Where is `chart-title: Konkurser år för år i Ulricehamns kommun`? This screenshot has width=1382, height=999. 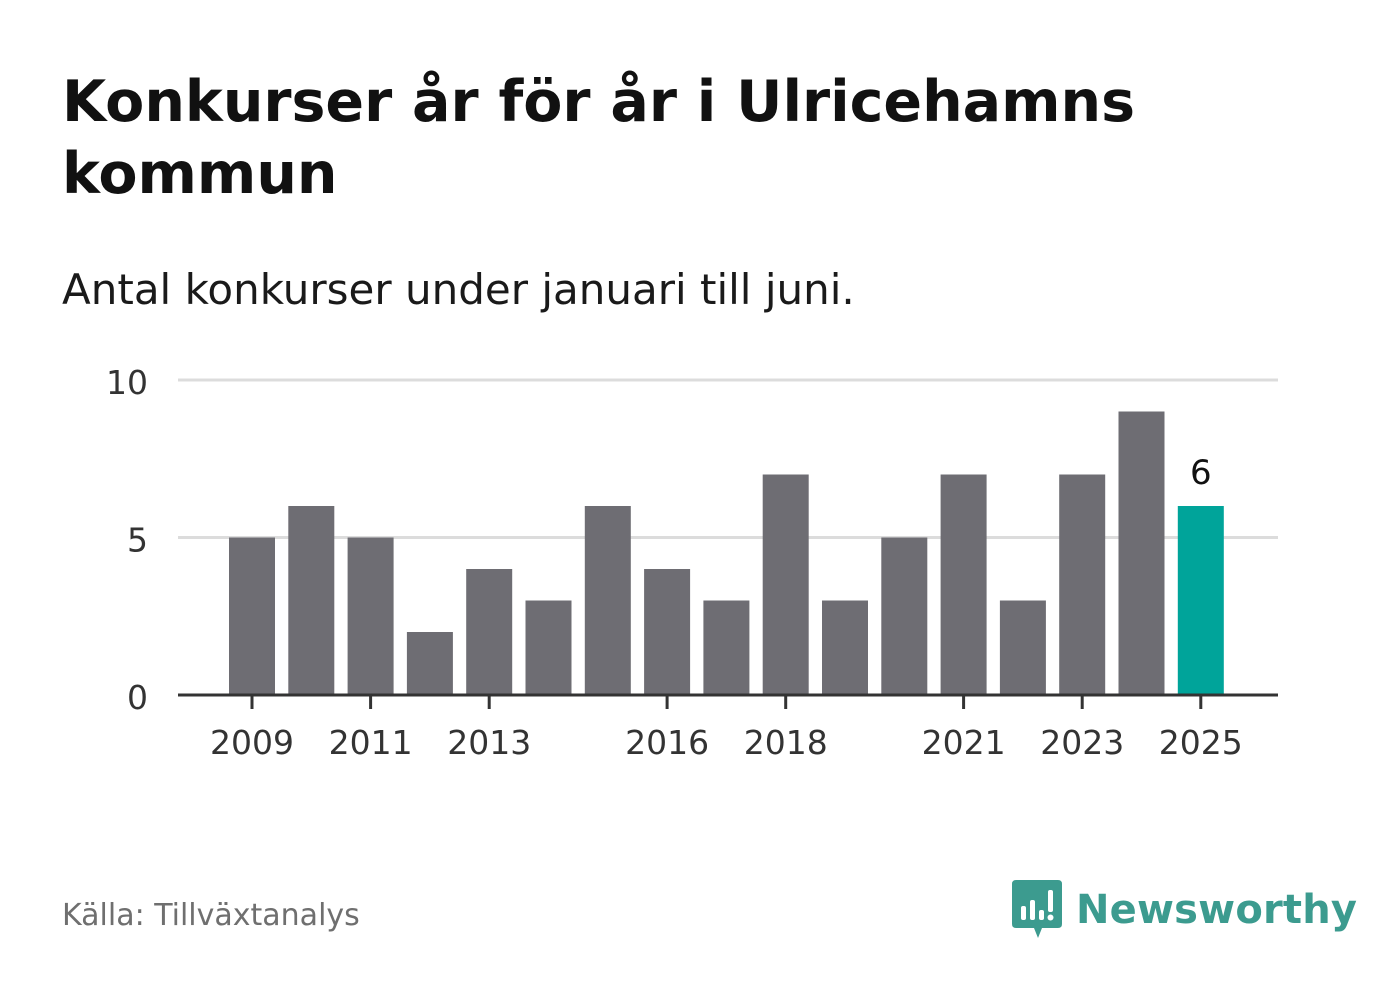 chart-title: Konkurser år för år i Ulricehamns kommun is located at coordinates (599, 138).